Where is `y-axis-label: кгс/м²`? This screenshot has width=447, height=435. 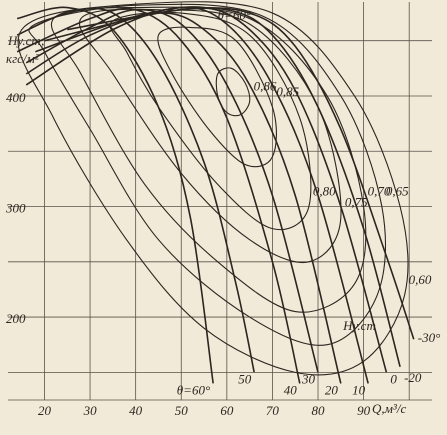 y-axis-label: кгс/м² is located at coordinates (23, 58).